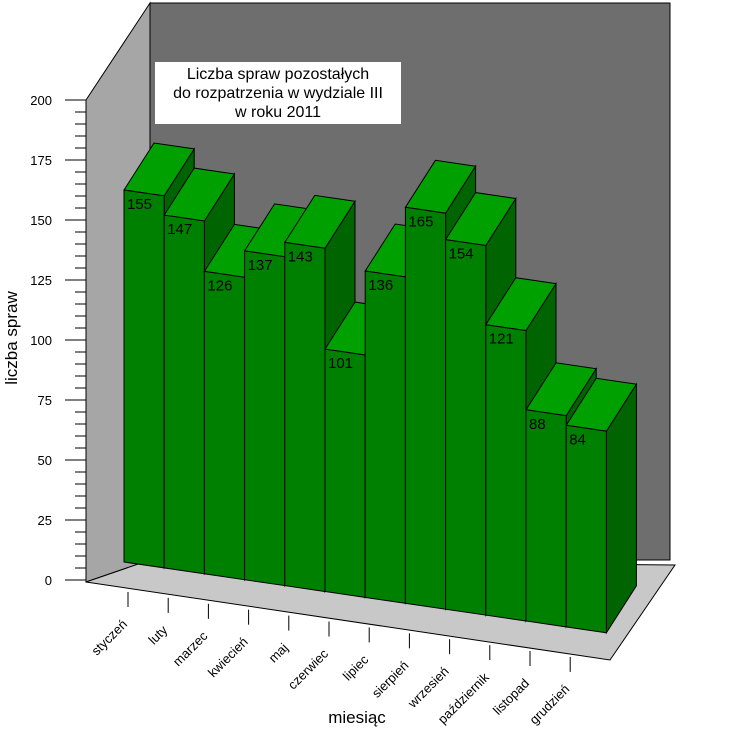 This screenshot has width=746, height=736. I want to click on y-axis: 0 25 50 75 100 125 150 175 200, so click(58, 340).